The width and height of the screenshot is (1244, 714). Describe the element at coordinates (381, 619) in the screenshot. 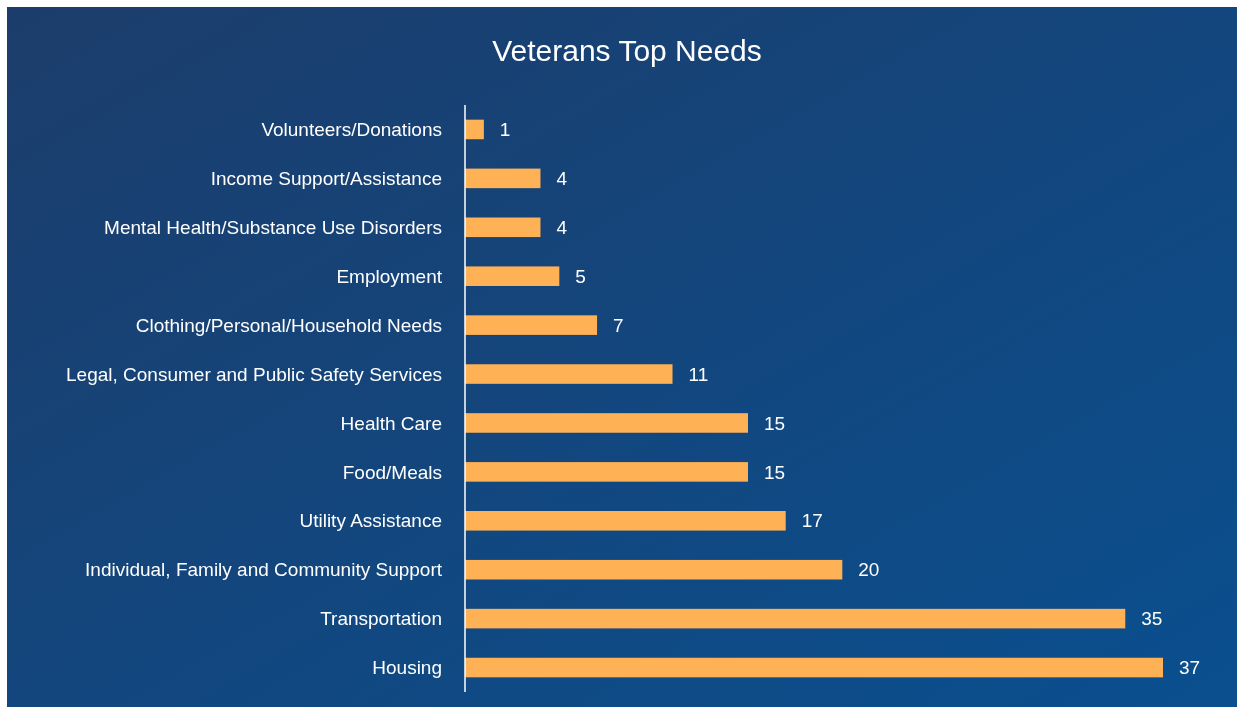

I see `y-tick-label: Transportation` at that location.